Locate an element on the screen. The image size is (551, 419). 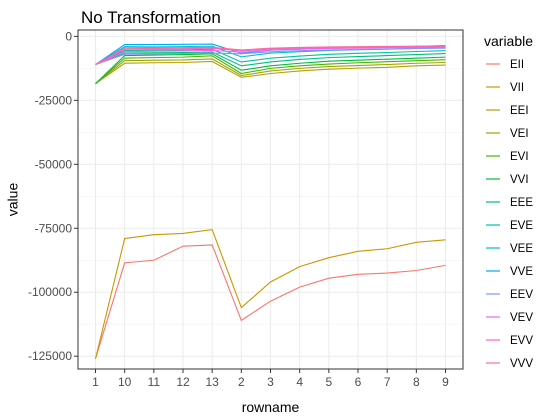
series-line-evv is located at coordinates (270, 56).